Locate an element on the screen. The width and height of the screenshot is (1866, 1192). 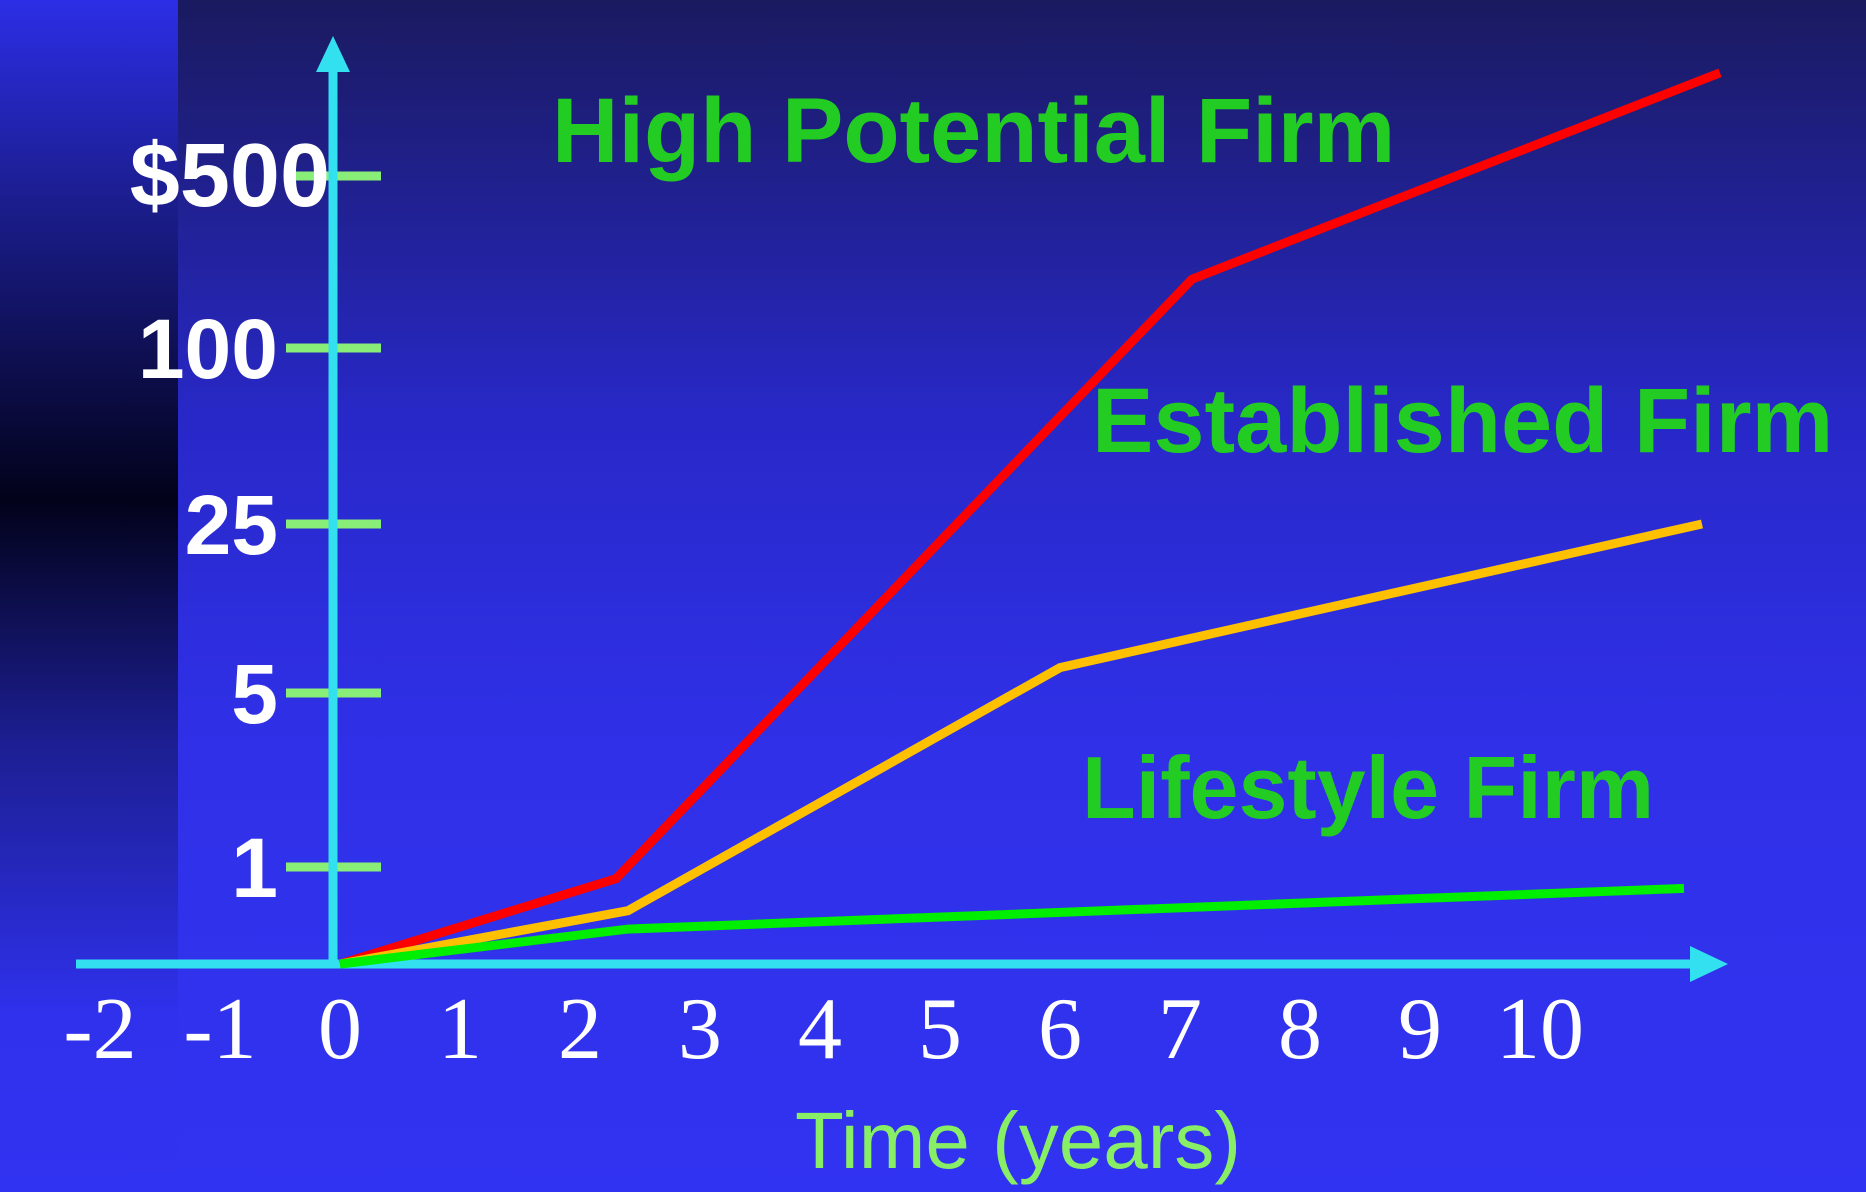
x-tick-label: 10 is located at coordinates (1540, 1029).